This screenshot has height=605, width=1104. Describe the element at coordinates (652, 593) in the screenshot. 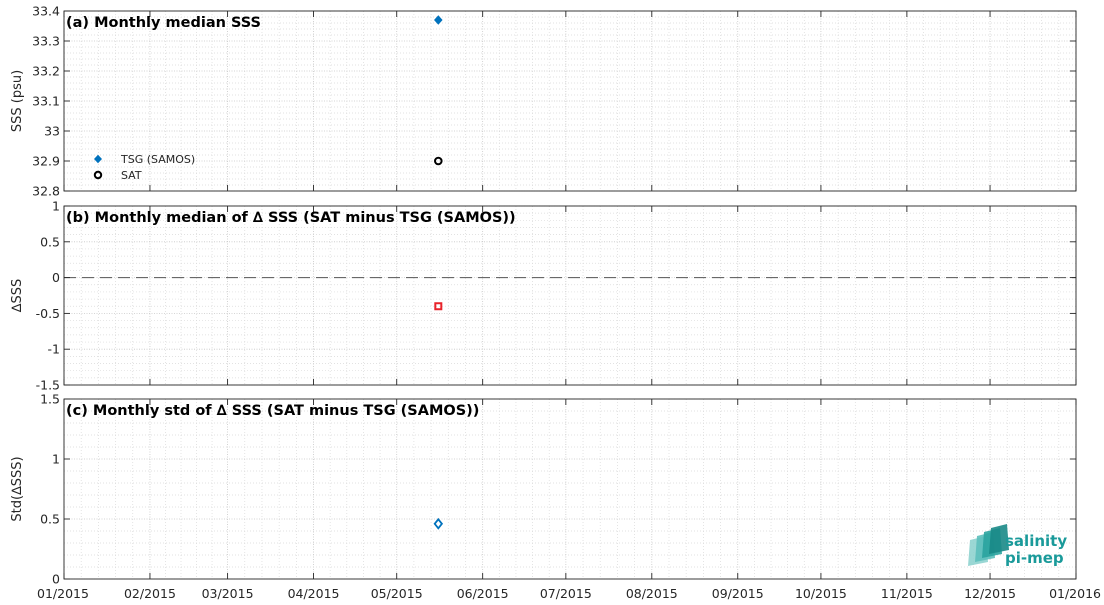

I see `x-tick-label: 08/2015` at that location.